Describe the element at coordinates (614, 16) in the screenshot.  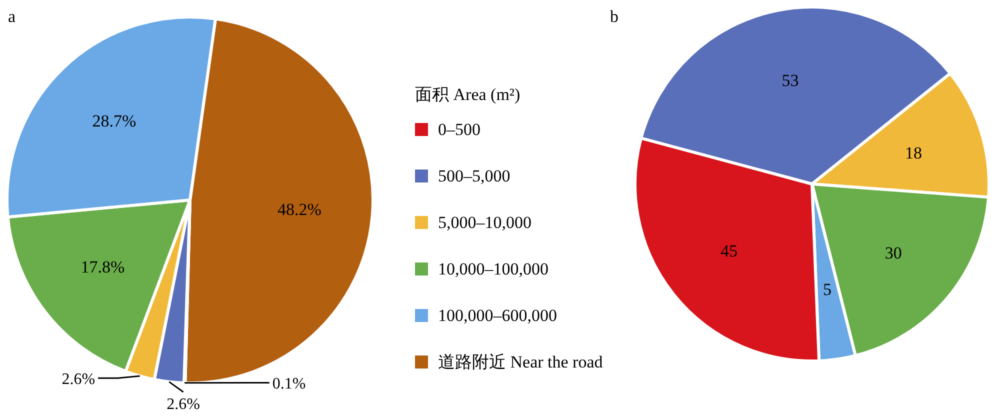
I see `chart-title: b` at that location.